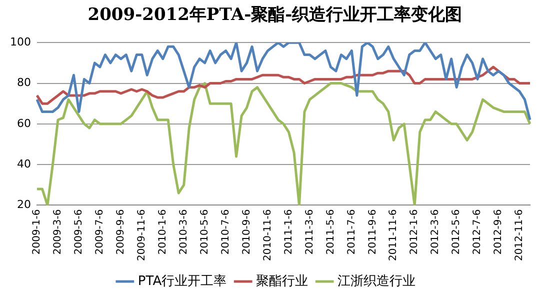  Describe the element at coordinates (377, 281) in the screenshot. I see `legend-label: 江浙织造行业` at that location.